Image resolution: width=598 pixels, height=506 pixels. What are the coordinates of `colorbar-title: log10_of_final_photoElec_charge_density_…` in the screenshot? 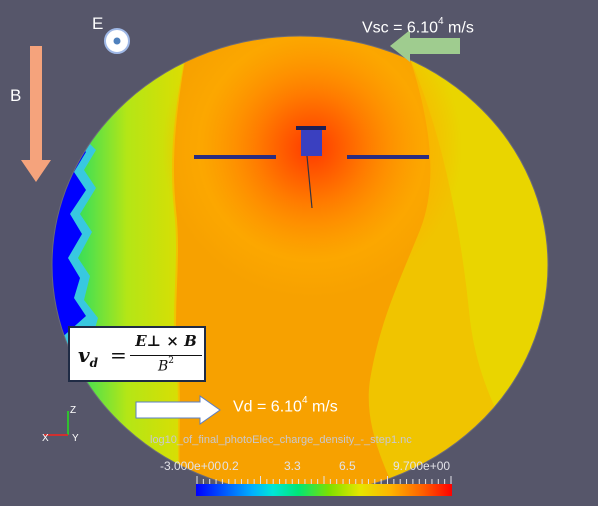 It's located at (350, 440).